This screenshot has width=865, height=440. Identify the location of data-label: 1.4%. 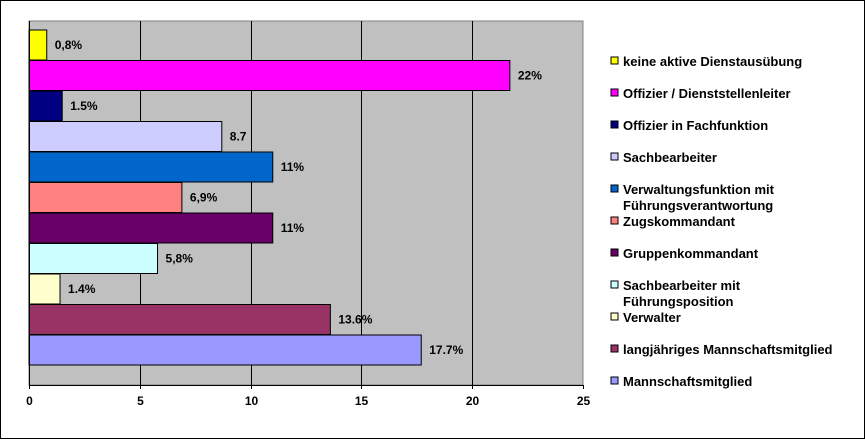
(82, 289).